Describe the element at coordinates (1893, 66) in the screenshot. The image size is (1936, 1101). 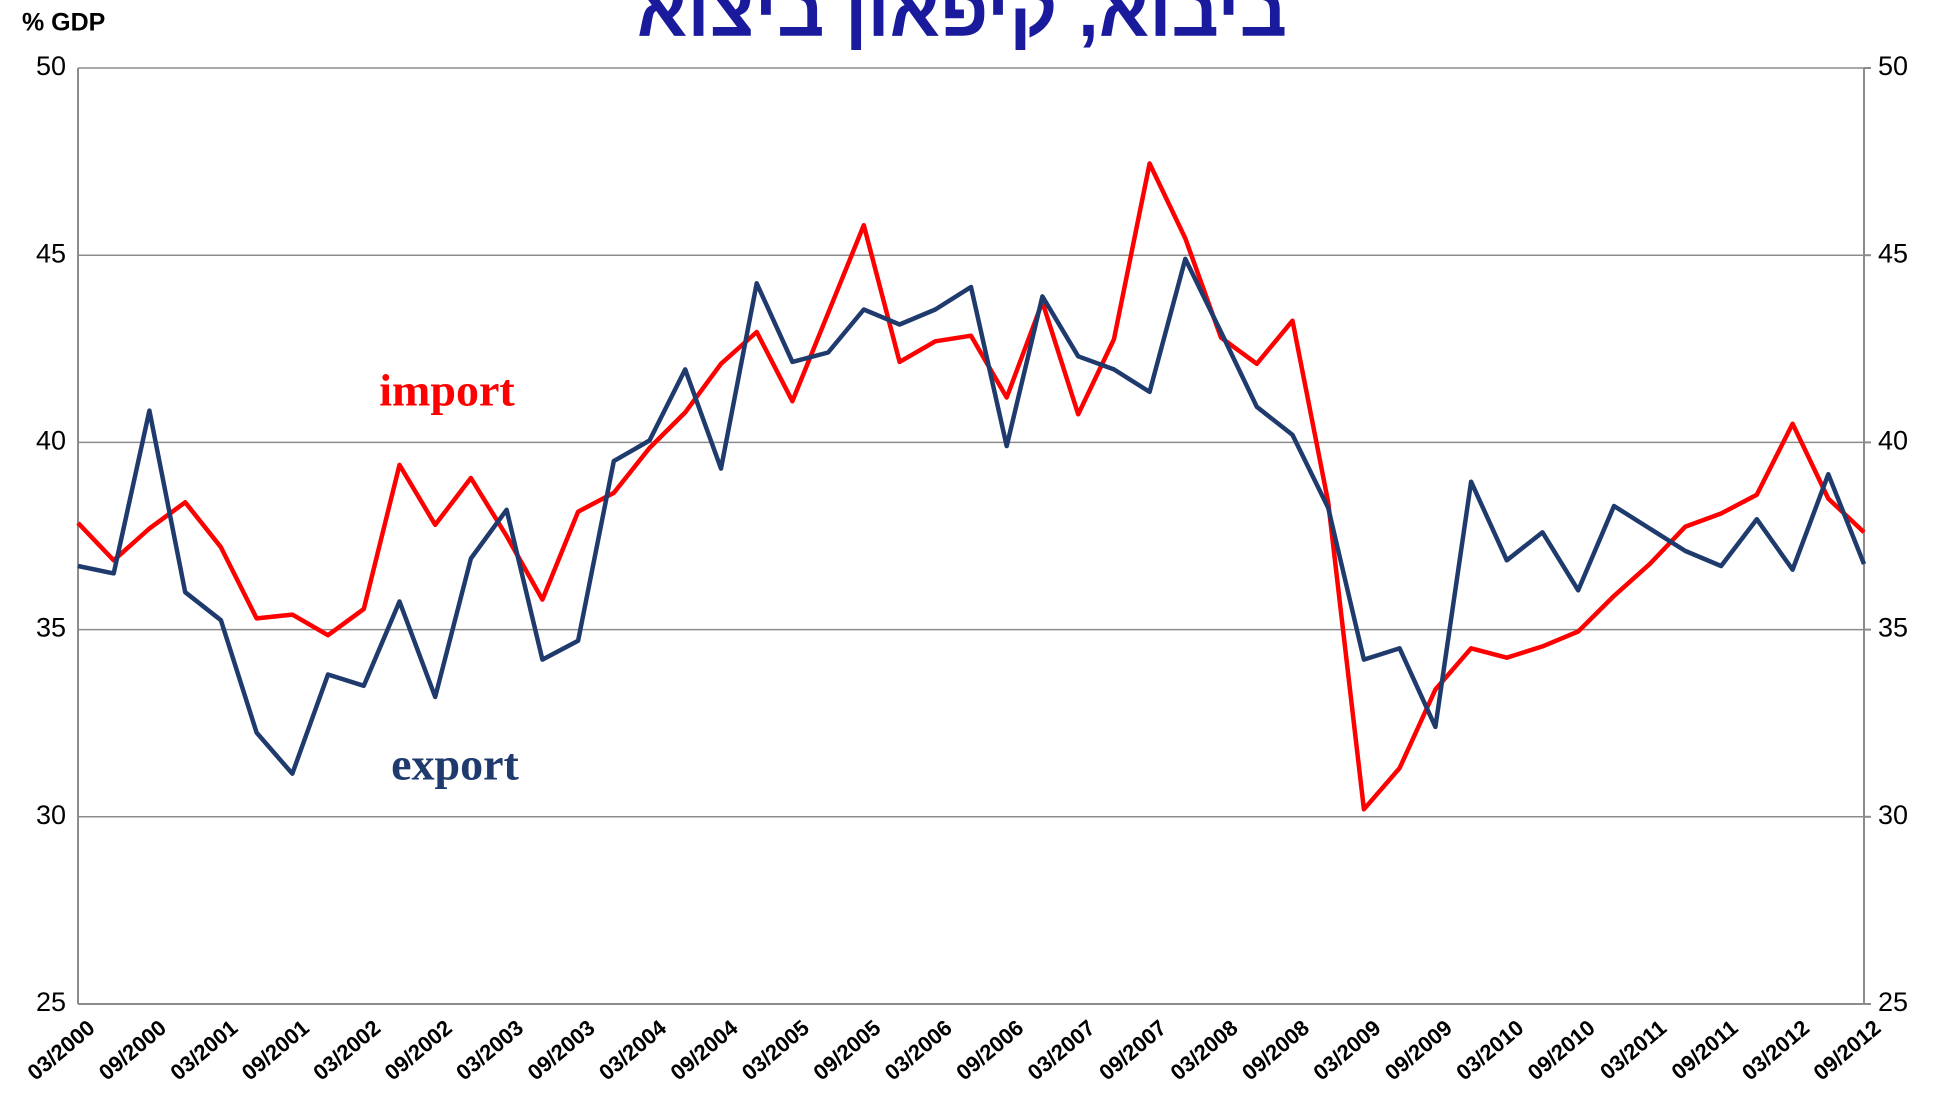
I see `y2-tick-label: 50` at that location.